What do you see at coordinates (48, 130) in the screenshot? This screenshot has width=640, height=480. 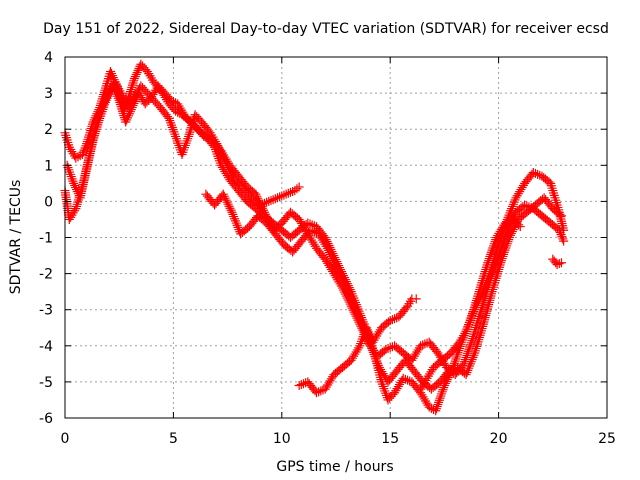 I see `y-tick-label: 2` at bounding box center [48, 130].